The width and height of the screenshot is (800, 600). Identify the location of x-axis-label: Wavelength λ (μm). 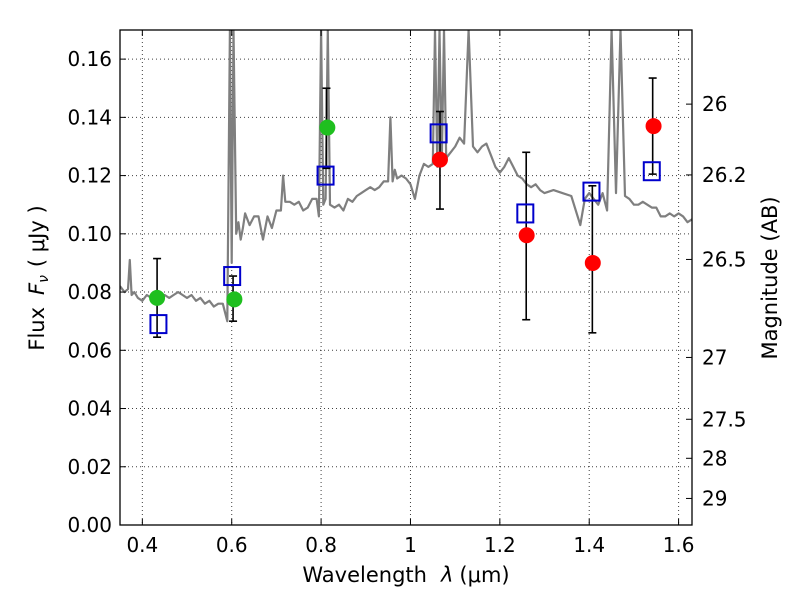
(405, 575).